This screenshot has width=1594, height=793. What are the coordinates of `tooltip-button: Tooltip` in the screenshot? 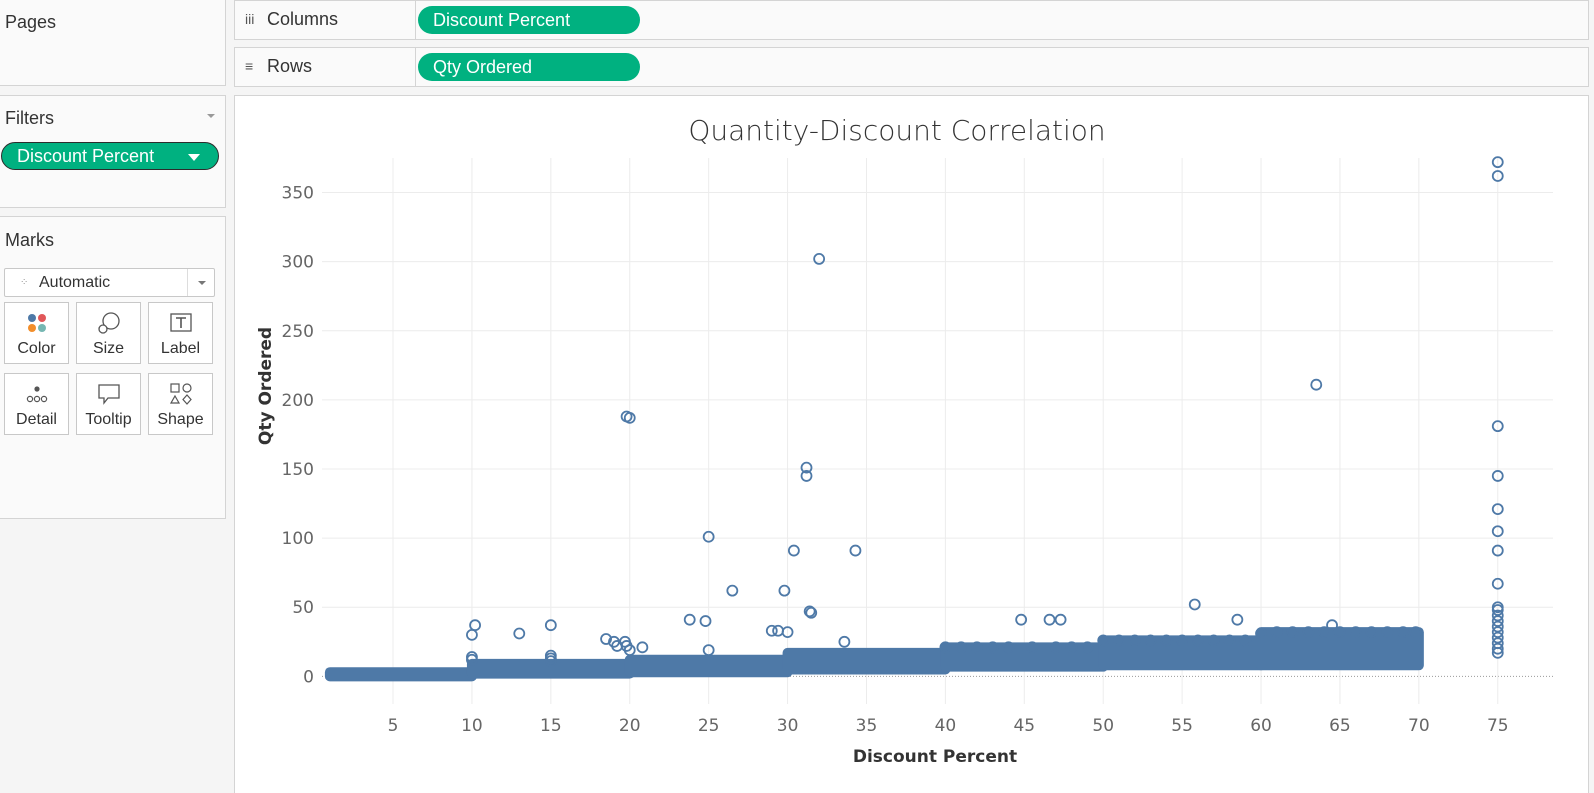 It's located at (108, 404).